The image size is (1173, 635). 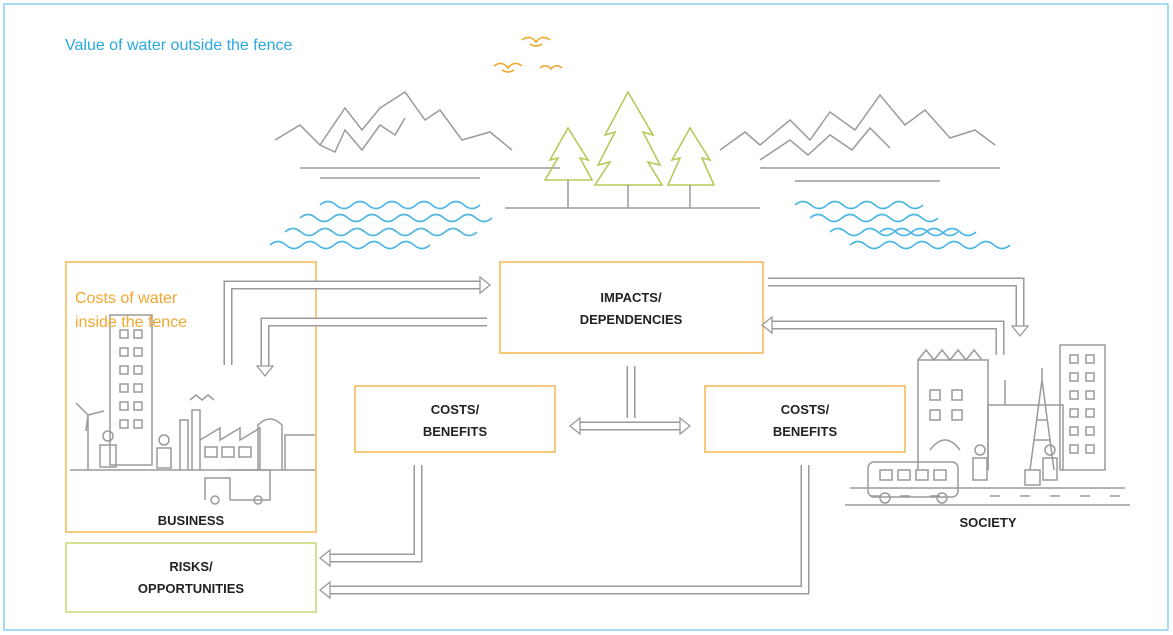 I want to click on tree-trunks, so click(x=629, y=194).